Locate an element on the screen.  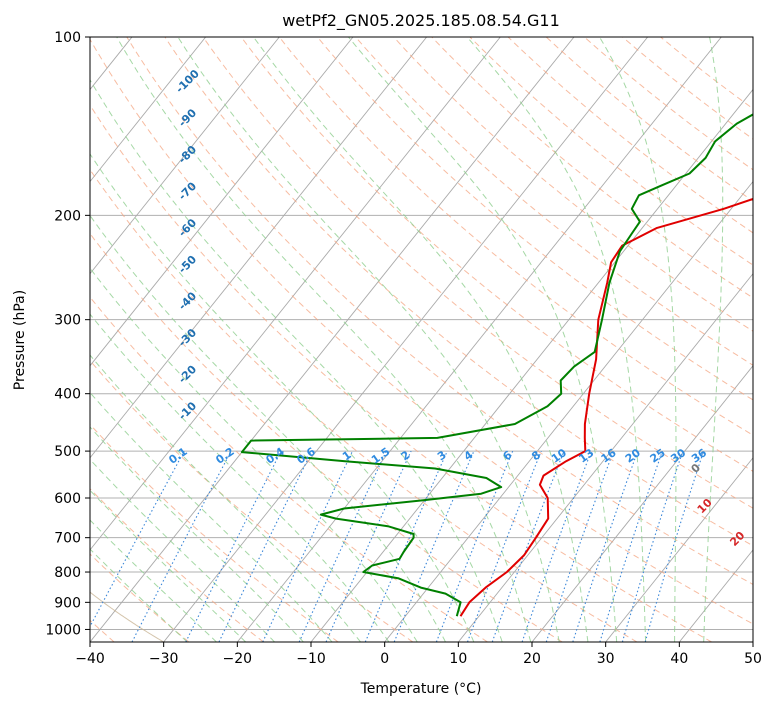
y-tick-label: 900 is located at coordinates (67, 603).